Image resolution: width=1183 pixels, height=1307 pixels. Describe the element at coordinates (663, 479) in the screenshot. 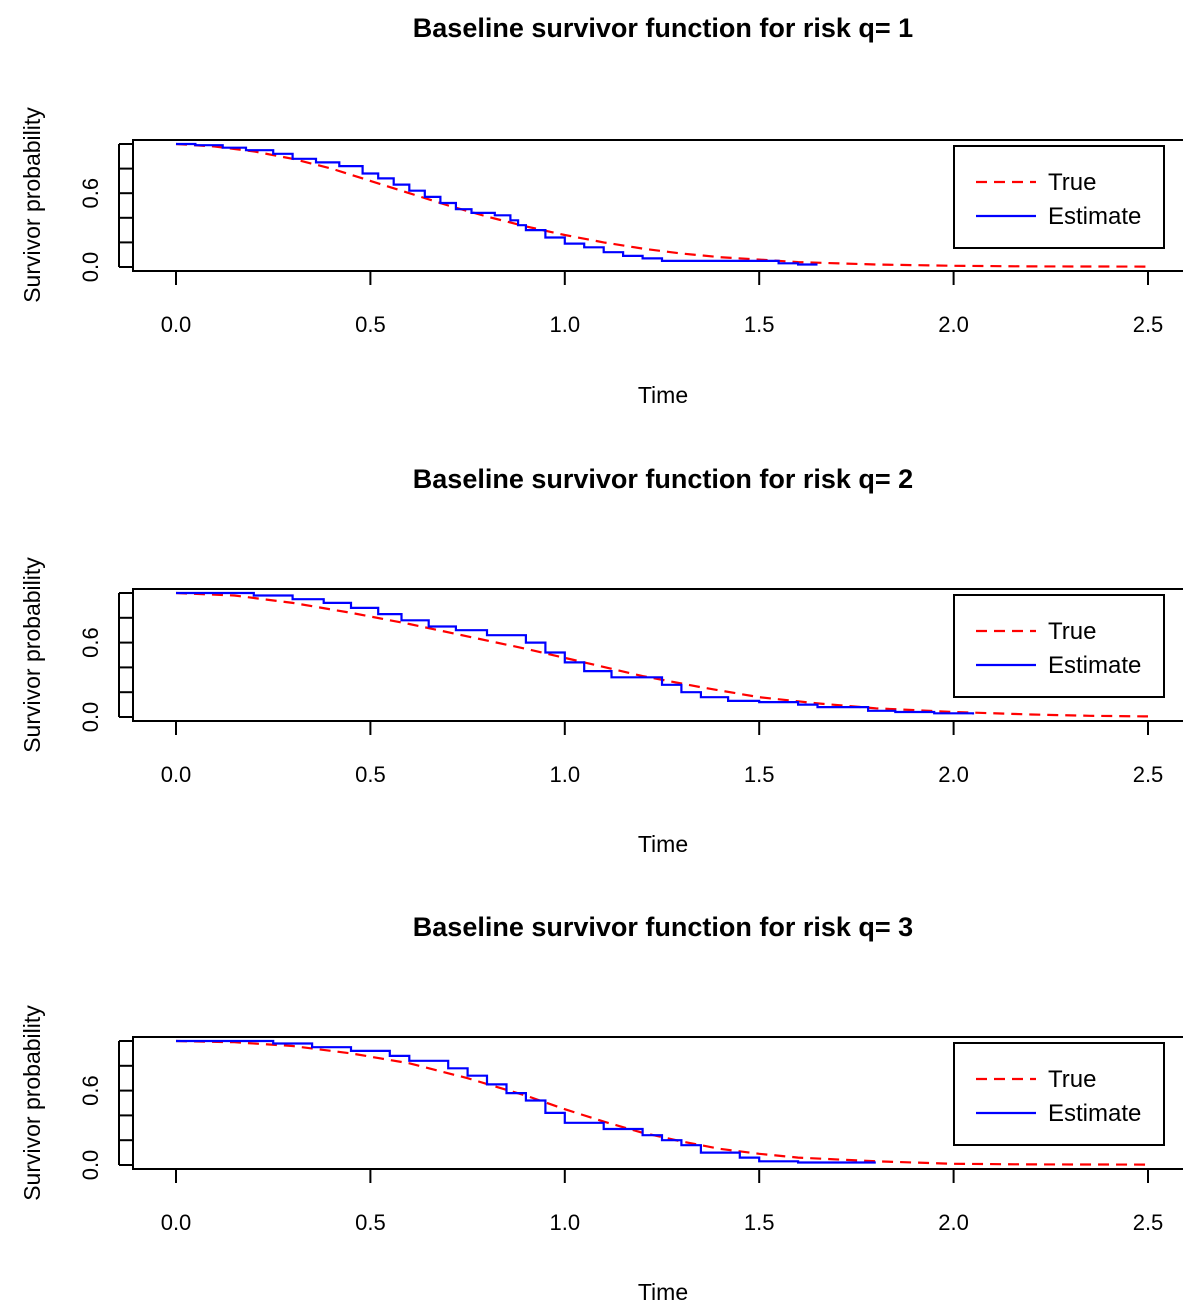

I see `chart-title: Baseline survivor function for risk q= 2` at that location.